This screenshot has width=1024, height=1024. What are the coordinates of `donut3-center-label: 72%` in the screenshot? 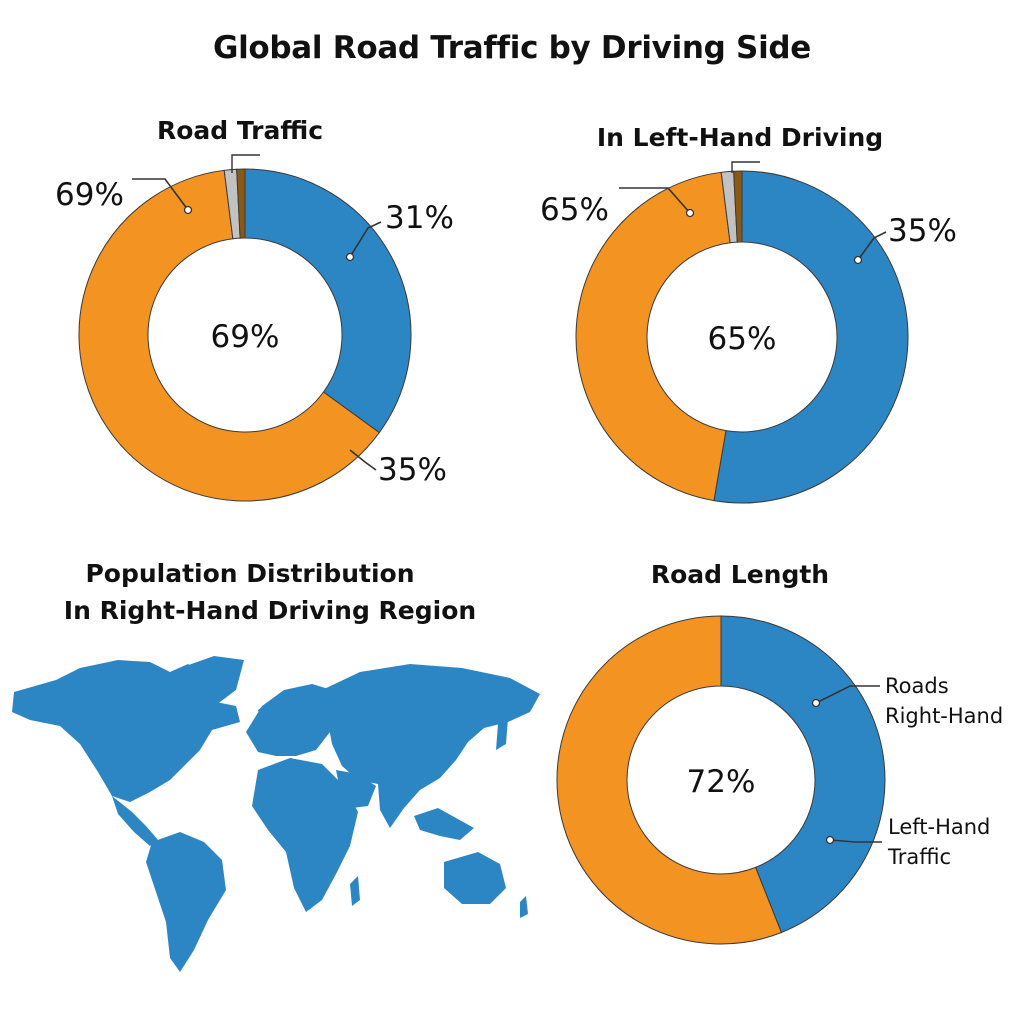 It's located at (721, 782).